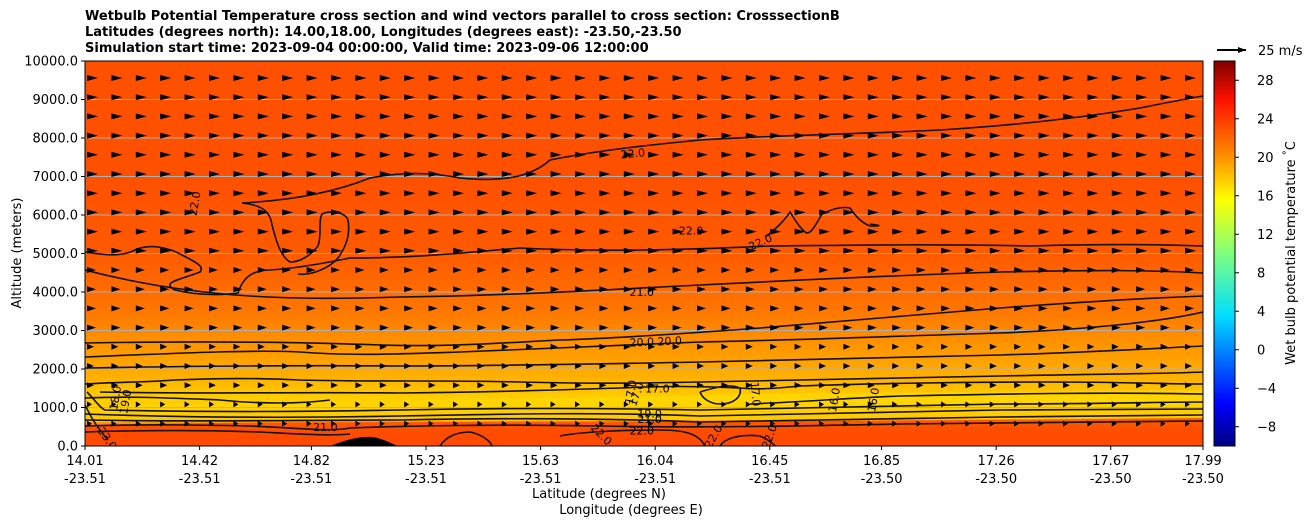 This screenshot has width=1311, height=526. What do you see at coordinates (541, 479) in the screenshot?
I see `x-tick-label-lon: -23.51` at bounding box center [541, 479].